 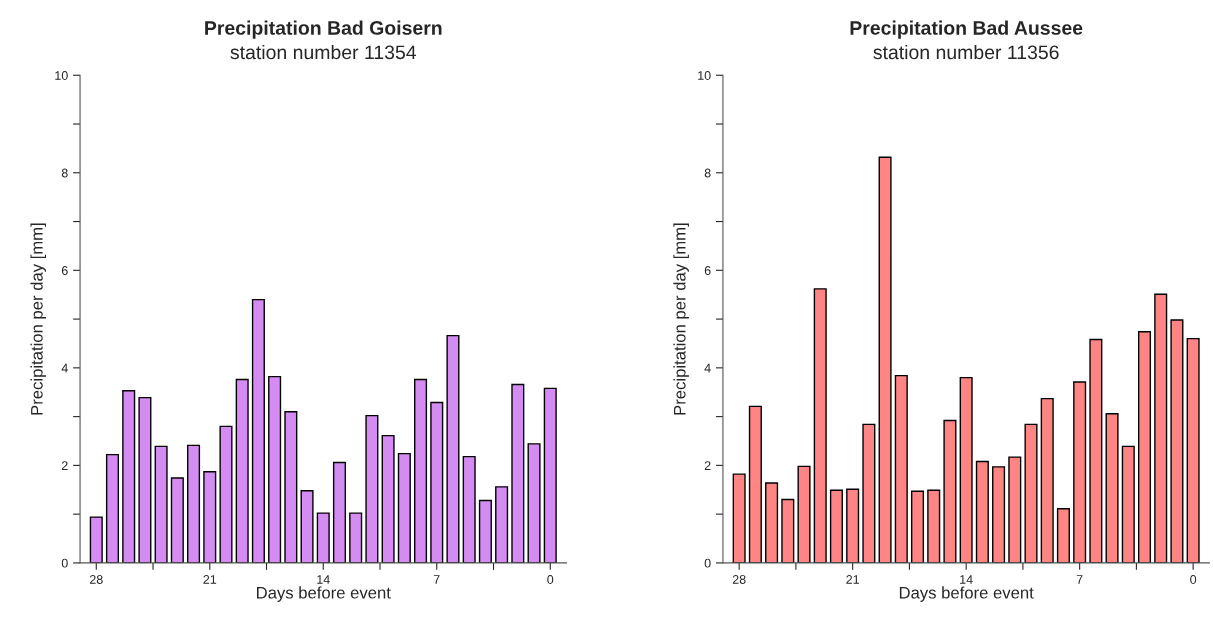 What do you see at coordinates (966, 29) in the screenshot?
I see `chart-title: Precipitation Bad Aussee` at bounding box center [966, 29].